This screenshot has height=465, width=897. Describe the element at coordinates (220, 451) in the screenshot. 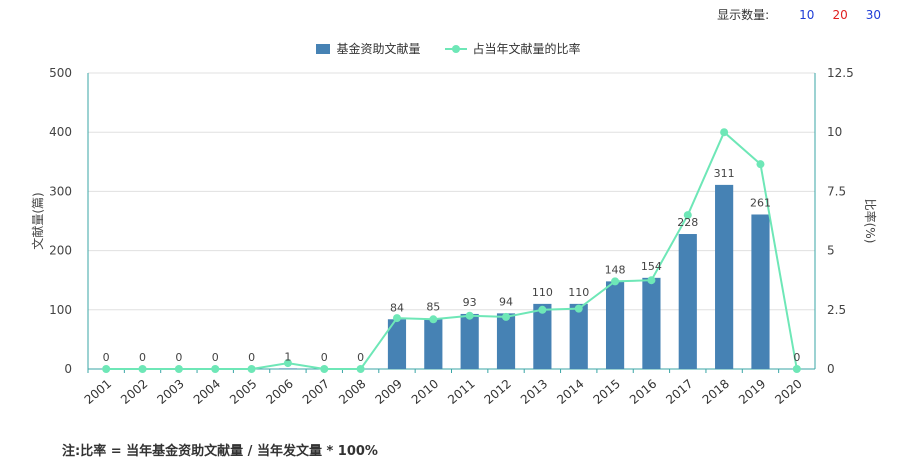

I see `footnote: 注:比率 = 当年基金资助文献量 / 当年发文量 * 100%` at that location.